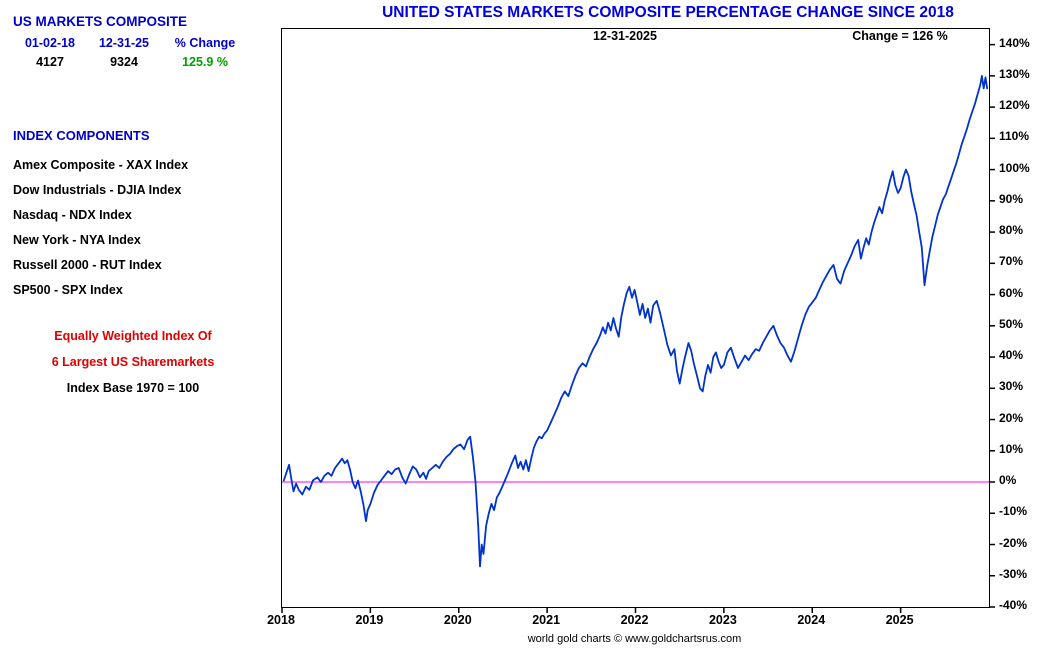 Image resolution: width=1050 pixels, height=650 pixels. What do you see at coordinates (1014, 73) in the screenshot?
I see `y-axis-label: 130%` at bounding box center [1014, 73].